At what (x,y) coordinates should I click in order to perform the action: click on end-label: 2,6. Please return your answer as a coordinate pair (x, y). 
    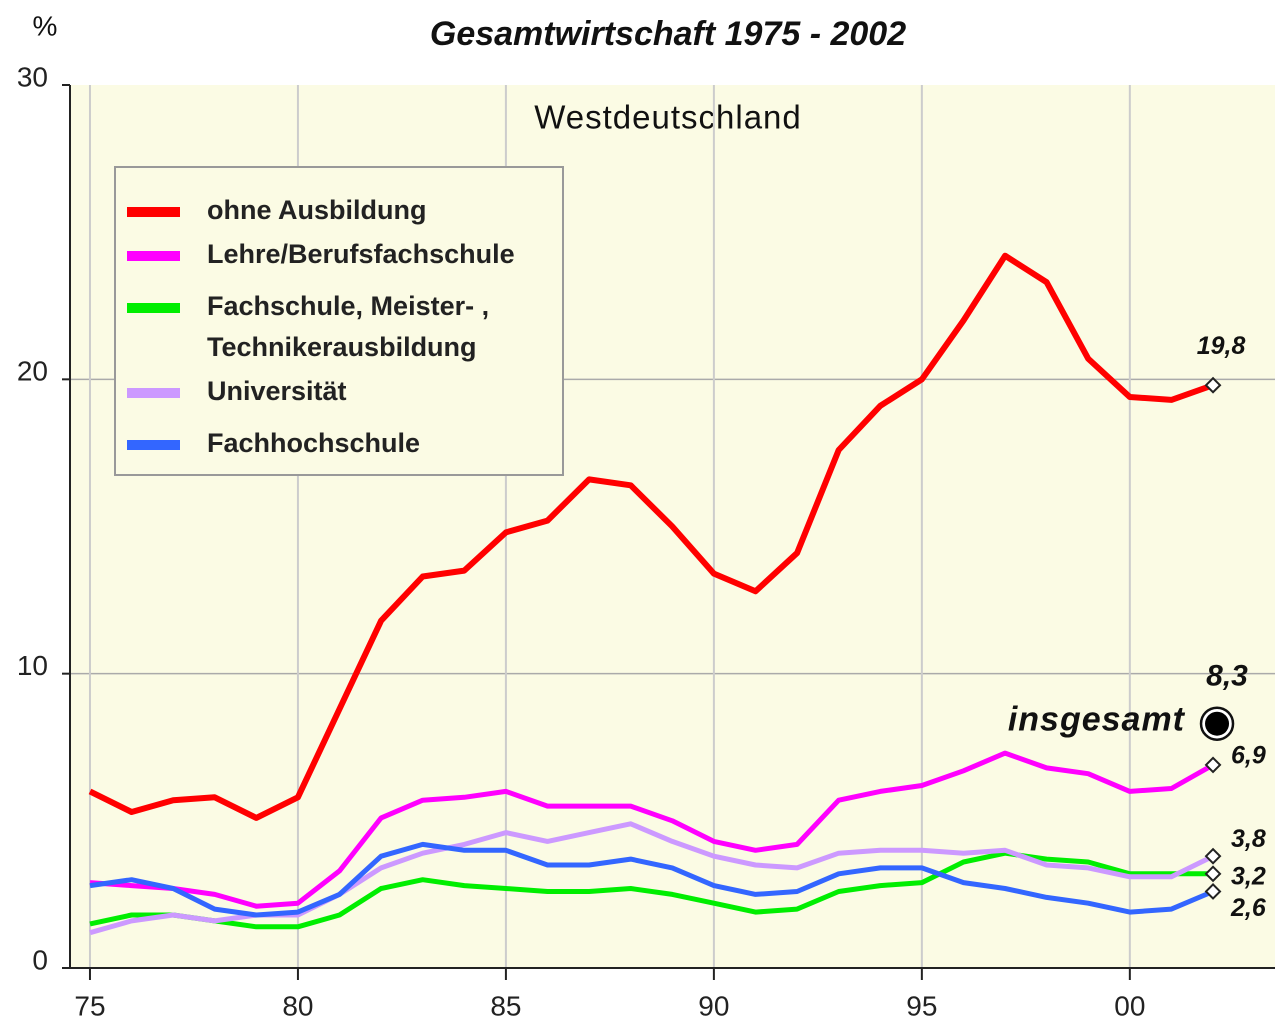
    Looking at the image, I should click on (1248, 908).